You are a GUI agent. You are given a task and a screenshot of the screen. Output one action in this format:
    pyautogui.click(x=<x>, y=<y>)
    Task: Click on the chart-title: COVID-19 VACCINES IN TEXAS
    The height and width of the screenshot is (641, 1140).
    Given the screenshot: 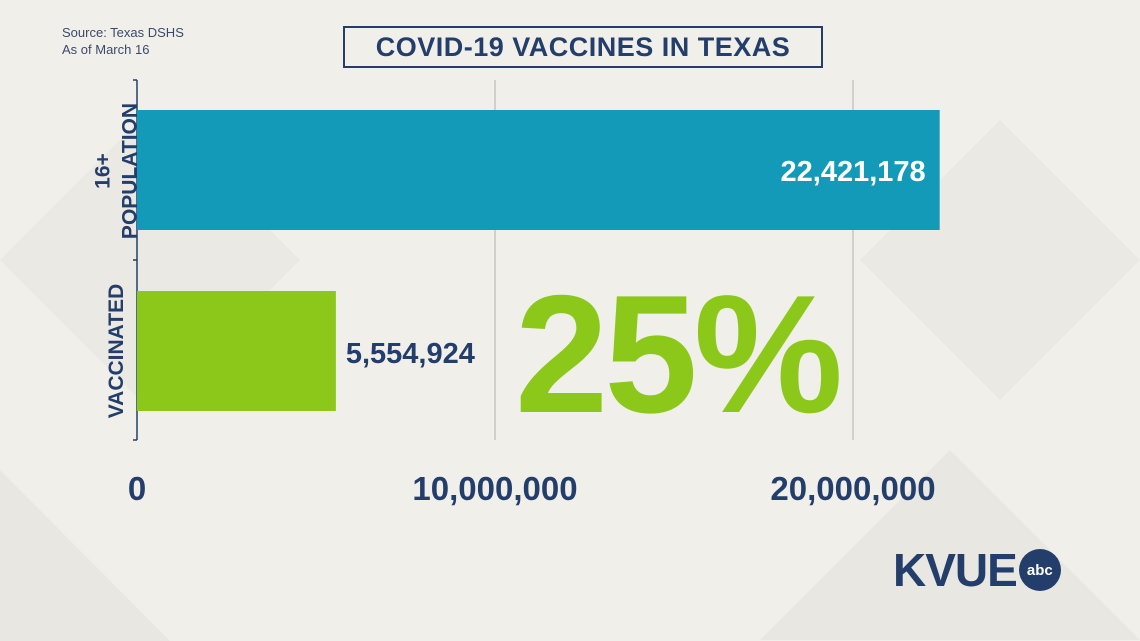 What is the action you would take?
    pyautogui.click(x=583, y=47)
    